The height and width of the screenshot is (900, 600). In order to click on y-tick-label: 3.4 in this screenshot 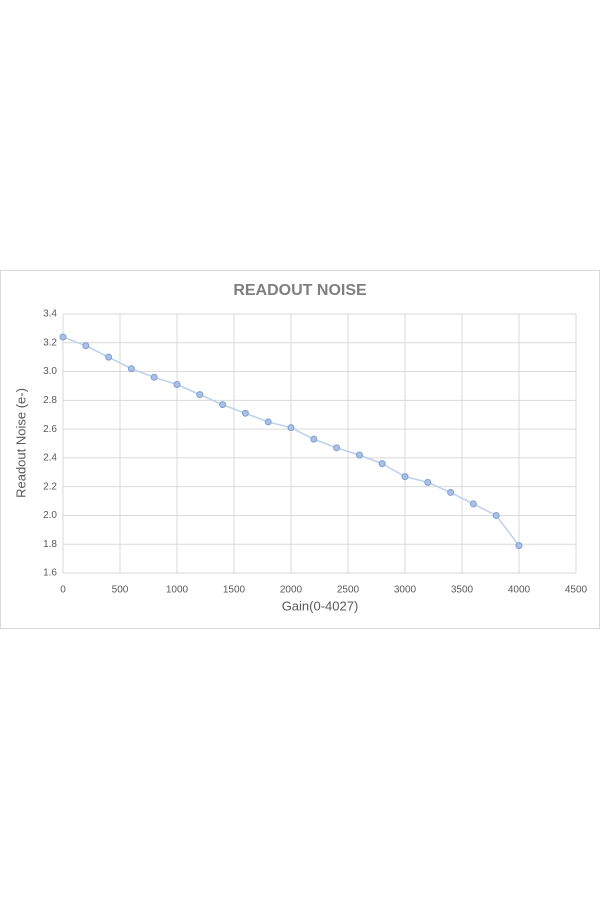, I will do `click(50, 314)`.